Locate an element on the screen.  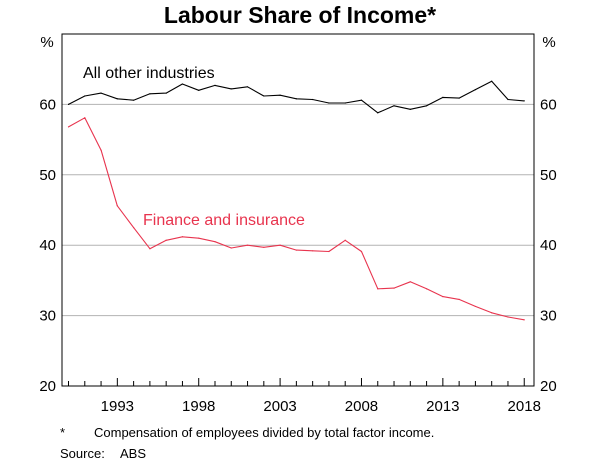
y-unit-left: % is located at coordinates (46, 42).